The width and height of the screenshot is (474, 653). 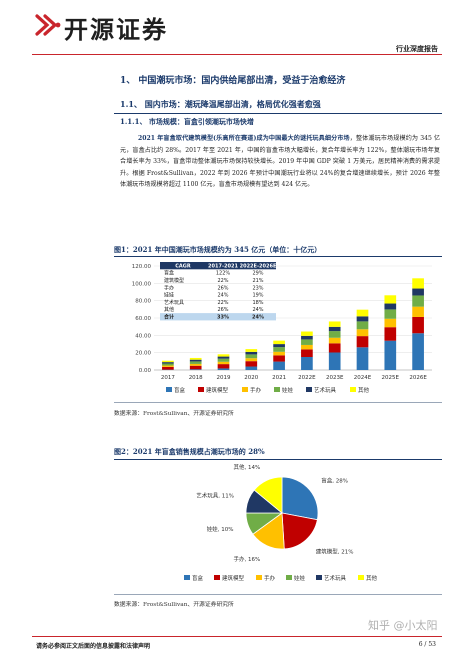 What do you see at coordinates (143, 336) in the screenshot?
I see `y-tick-label: 40.00` at bounding box center [143, 336].